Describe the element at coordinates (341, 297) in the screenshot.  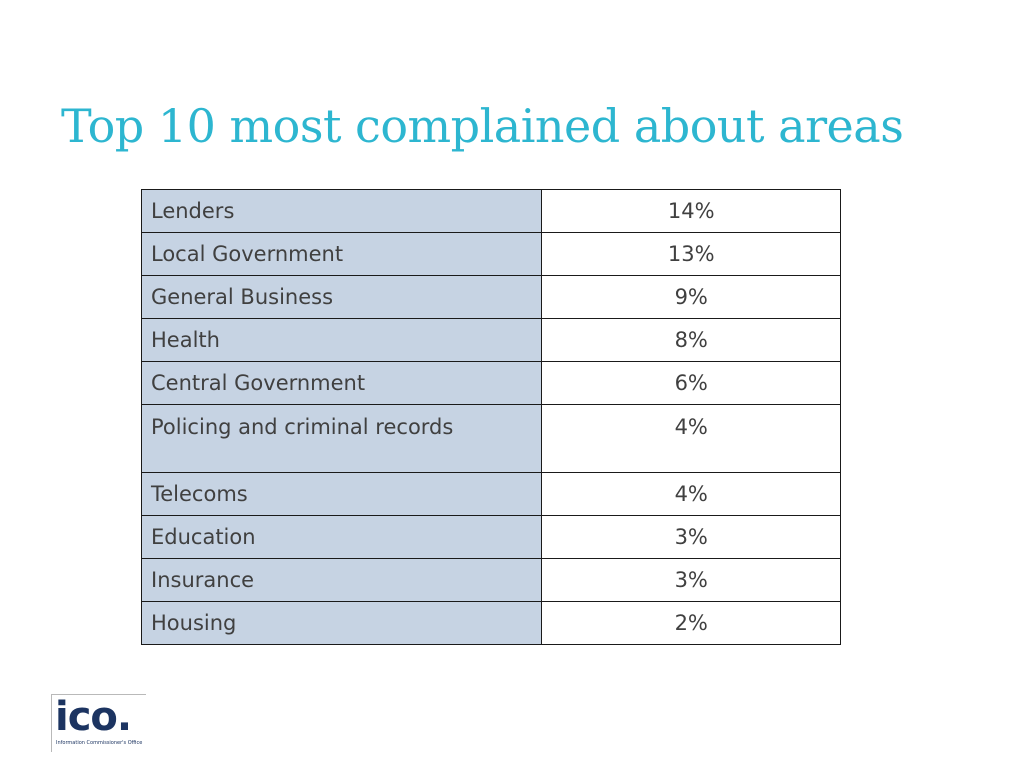
I see `area-cell: General Business` at that location.